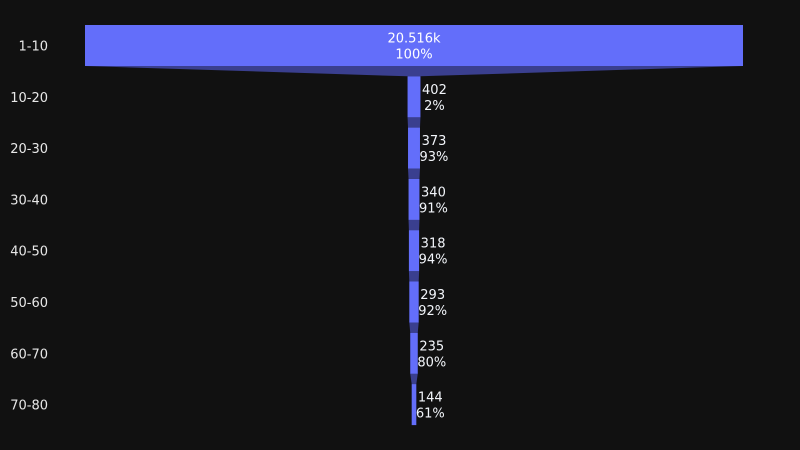  I want to click on category-tick-label: 1-10, so click(33, 47).